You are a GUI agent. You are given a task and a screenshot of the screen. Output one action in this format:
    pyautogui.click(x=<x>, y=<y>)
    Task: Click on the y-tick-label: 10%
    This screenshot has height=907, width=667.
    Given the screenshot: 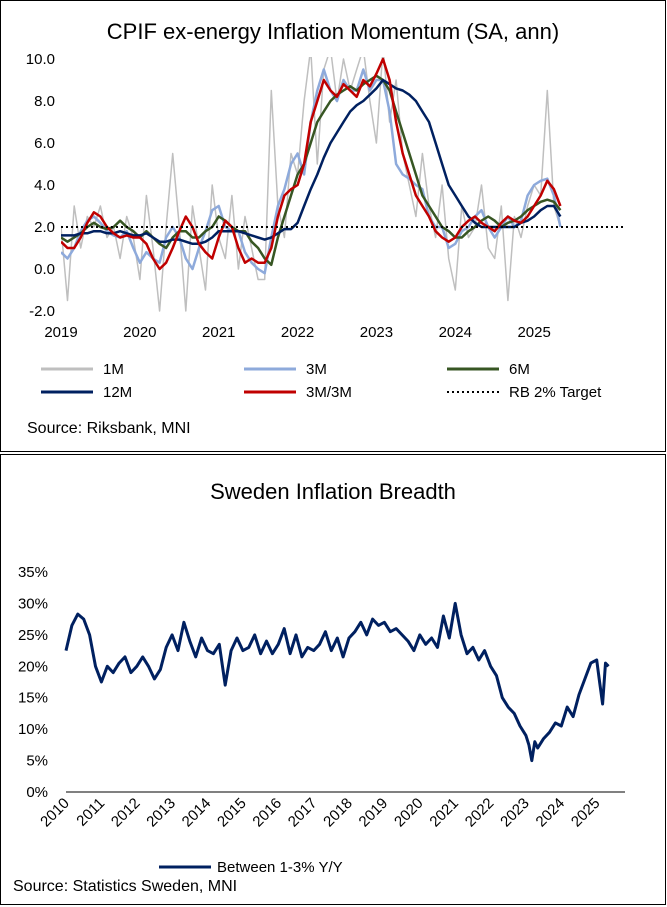 What is the action you would take?
    pyautogui.click(x=33, y=729)
    